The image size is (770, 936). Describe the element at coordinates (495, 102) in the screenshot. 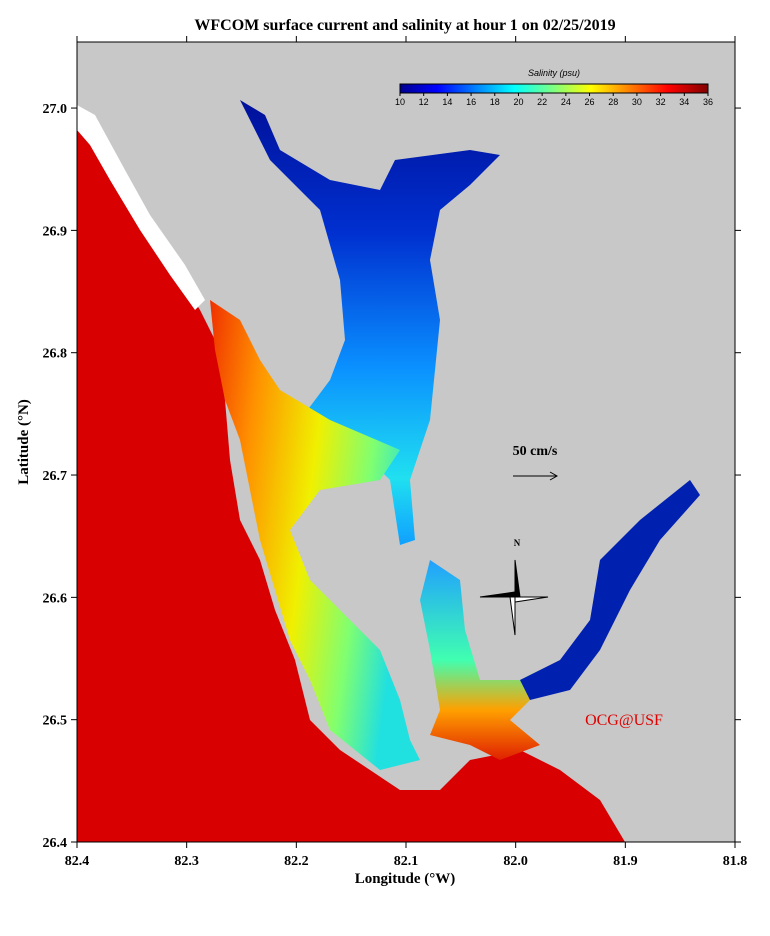

I see `colorbar-tick-label: 18` at that location.